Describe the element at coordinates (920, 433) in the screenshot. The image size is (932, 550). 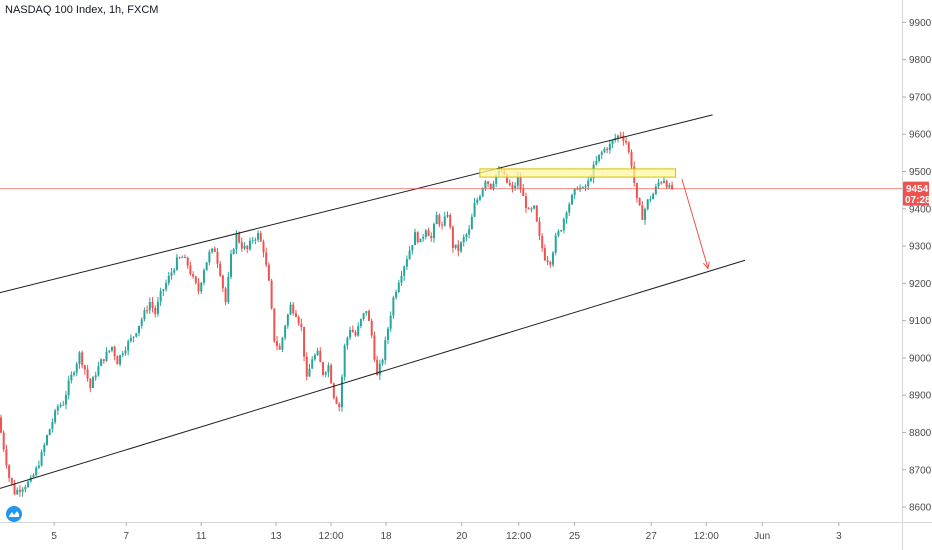
I see `y-tick-label: 8800` at that location.